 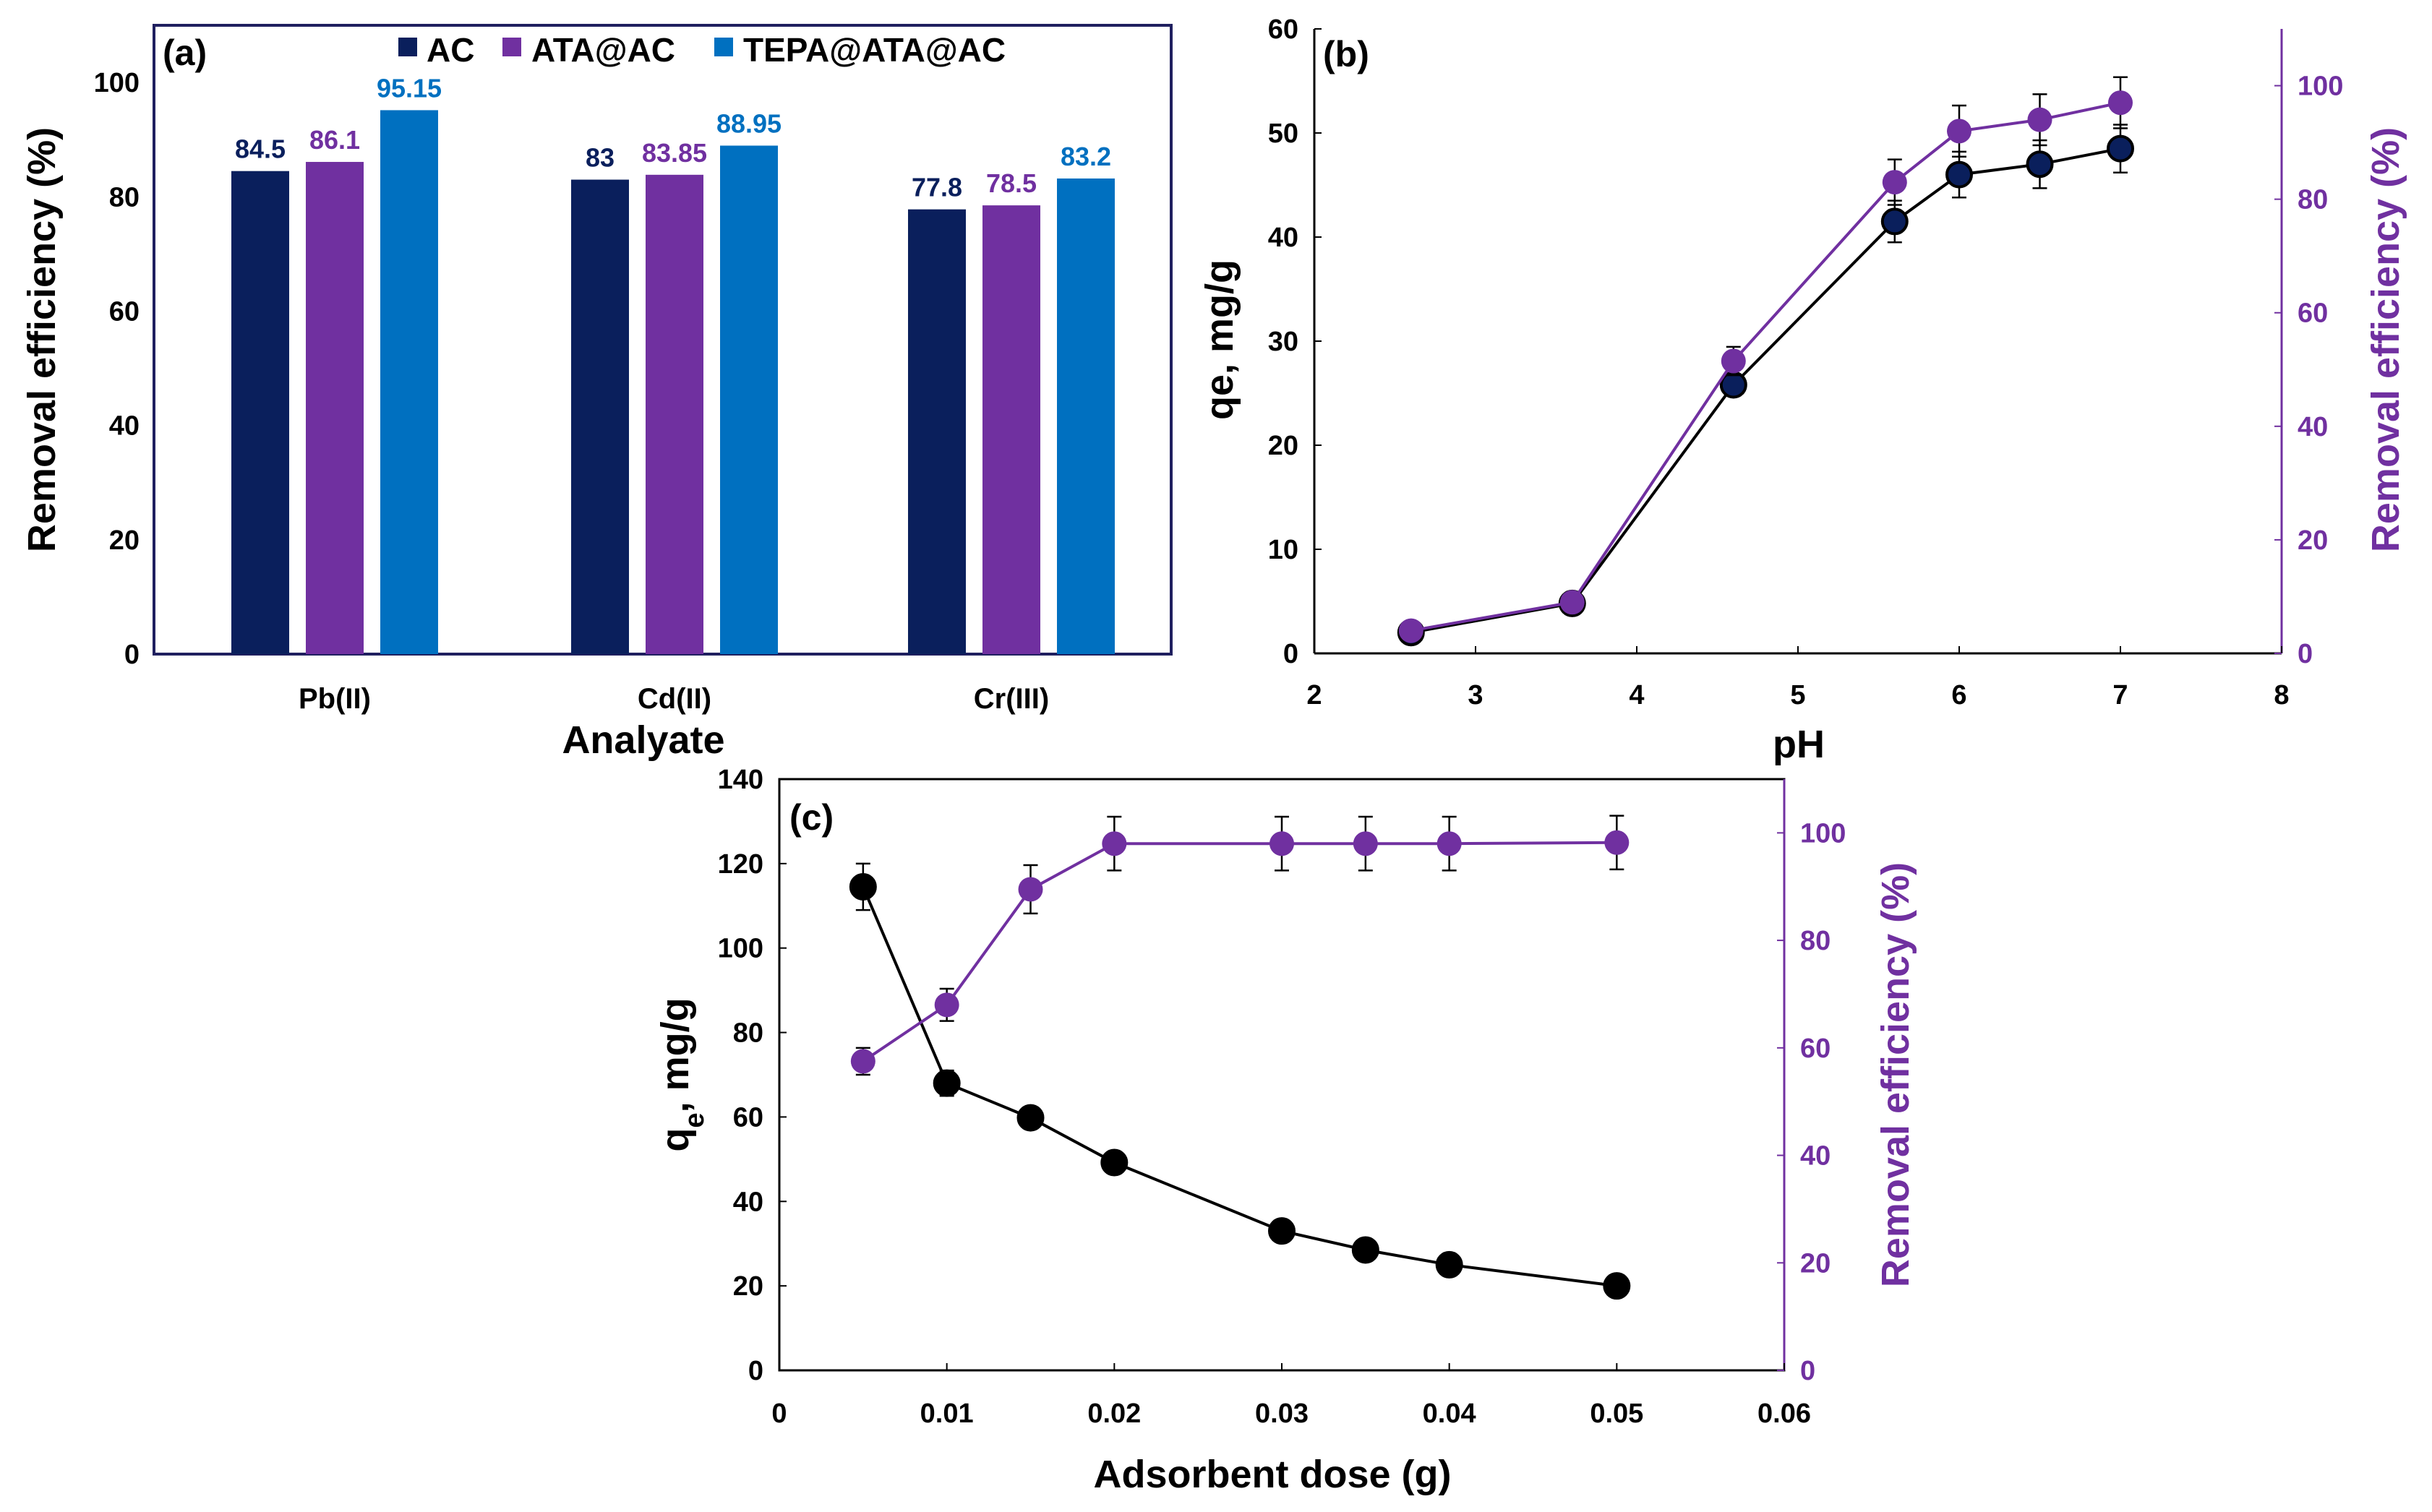 What do you see at coordinates (874, 50) in the screenshot?
I see `legend-label-tepa-ata-ac: TEPA@ATA@AC` at bounding box center [874, 50].